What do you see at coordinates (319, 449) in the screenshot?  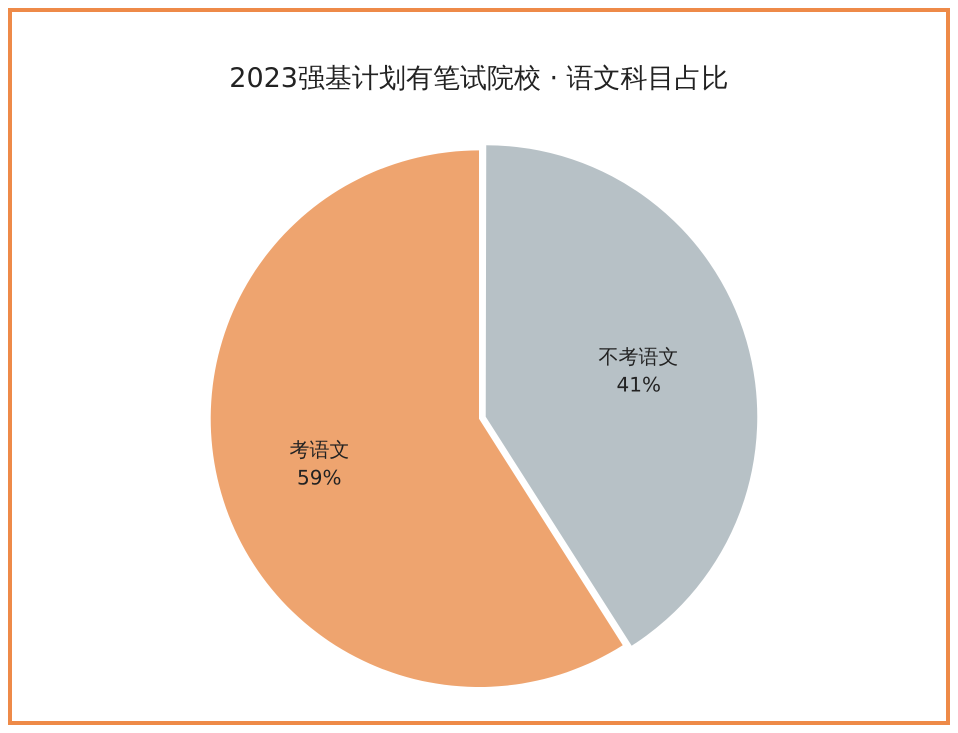 I see `slice-label: 考语文` at bounding box center [319, 449].